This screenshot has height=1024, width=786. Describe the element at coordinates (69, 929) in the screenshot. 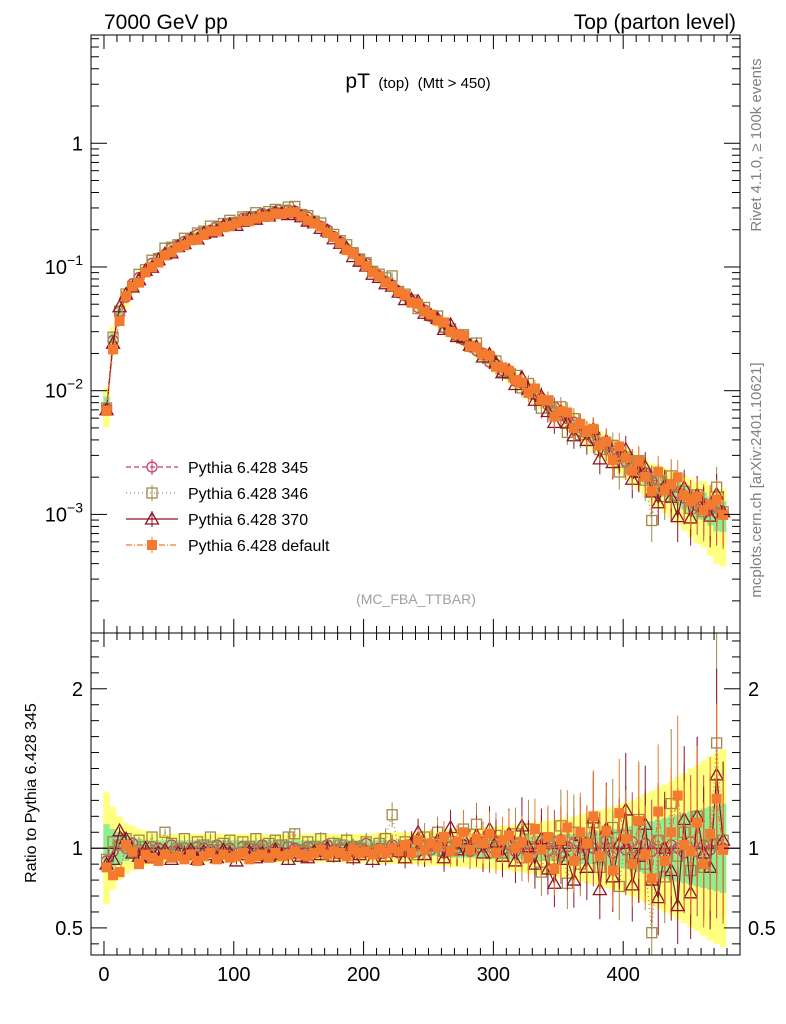

I see `ratio-ytick-label: 0.5` at that location.